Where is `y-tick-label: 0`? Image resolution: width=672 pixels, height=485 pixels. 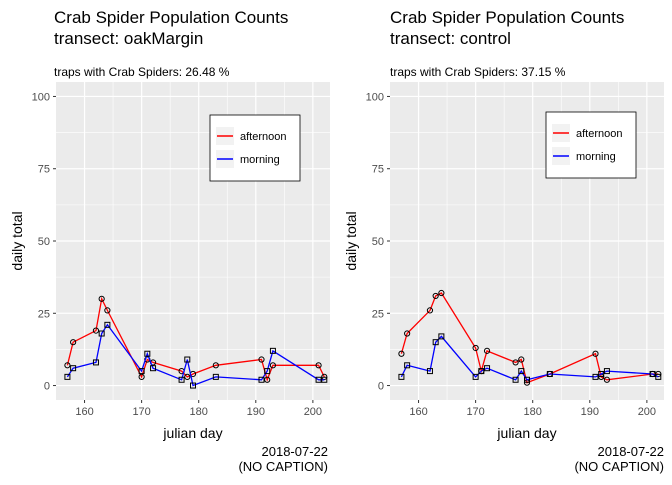
y-tick-label: 0 is located at coordinates (381, 387).